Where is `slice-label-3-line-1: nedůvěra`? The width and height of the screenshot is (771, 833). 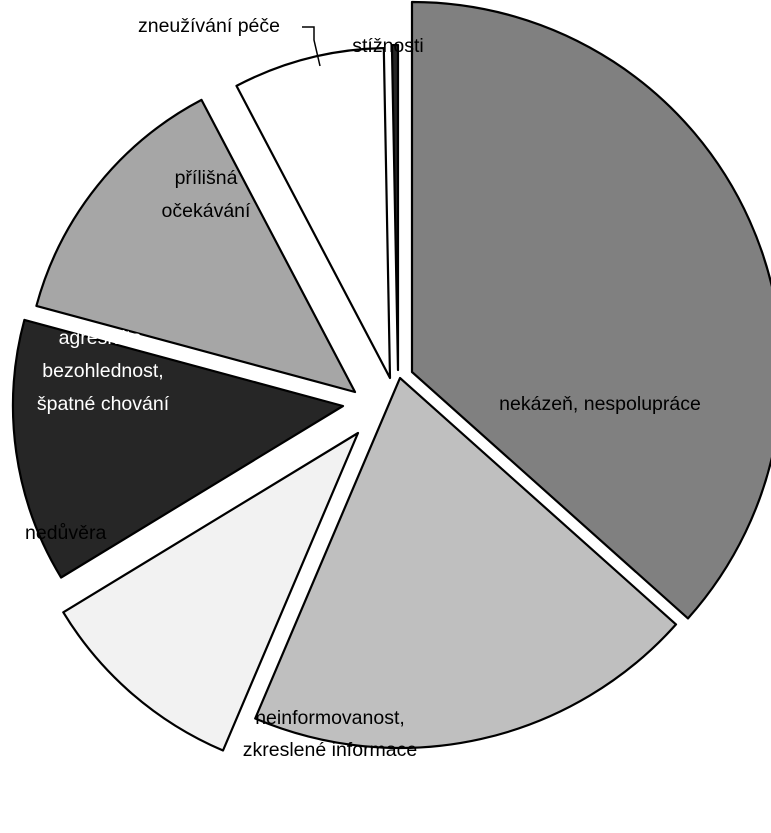
slice-label-3-line-1: nedůvěra is located at coordinates (65, 533).